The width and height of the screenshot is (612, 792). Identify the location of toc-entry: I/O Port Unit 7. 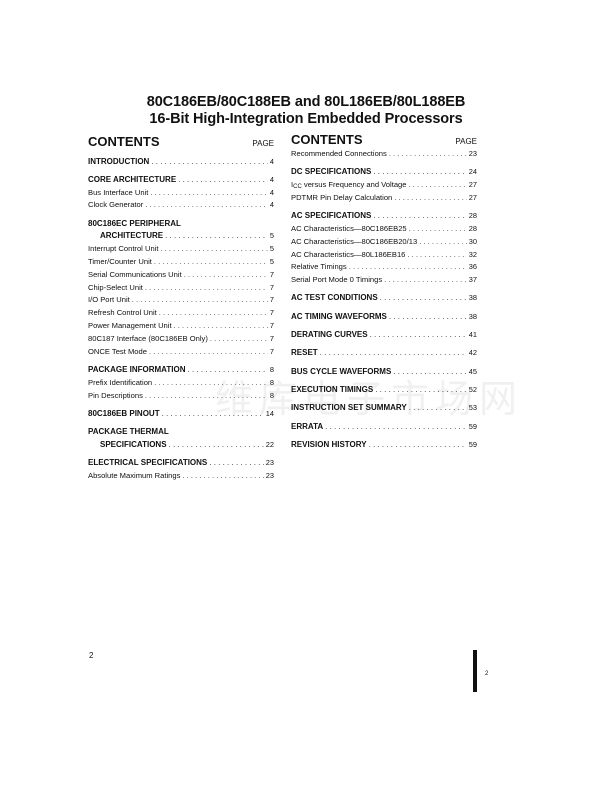
(181, 300).